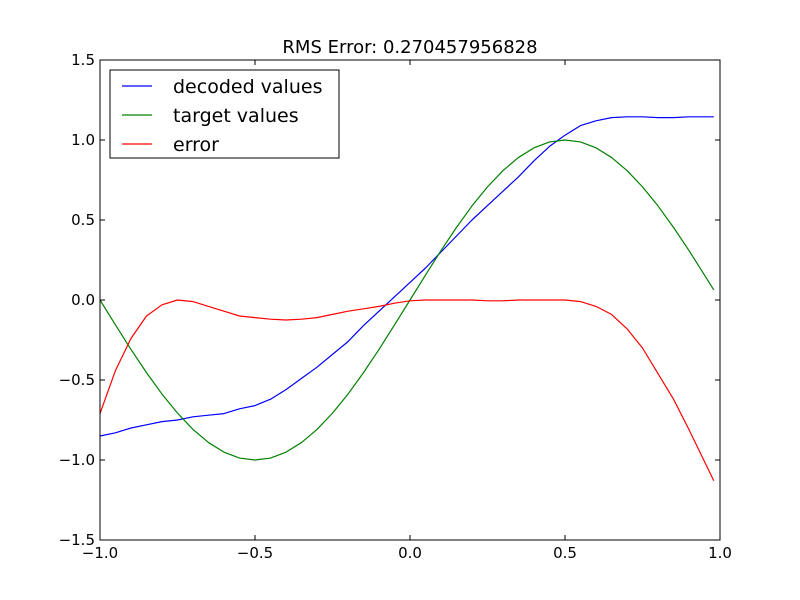  I want to click on y-tick-label: −1.5, so click(77, 540).